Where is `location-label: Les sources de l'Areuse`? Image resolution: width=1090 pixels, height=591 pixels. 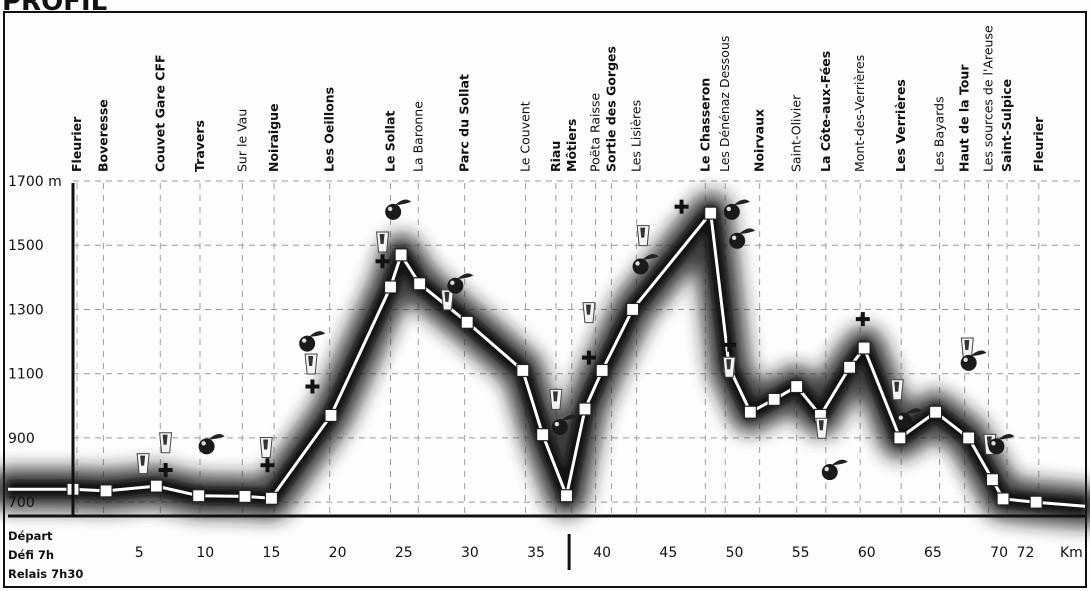
location-label: Les sources de l'Areuse is located at coordinates (988, 98).